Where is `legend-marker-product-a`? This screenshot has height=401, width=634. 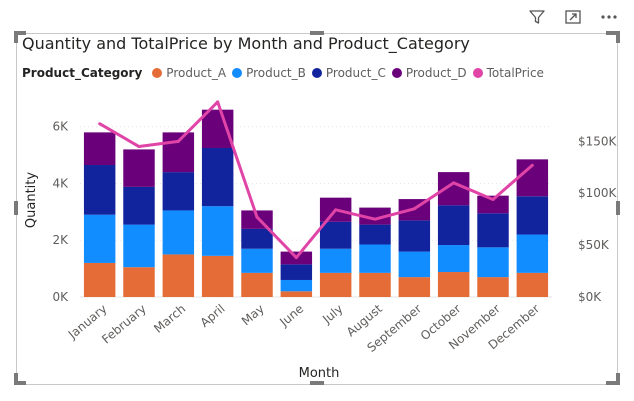 legend-marker-product-a is located at coordinates (157, 73).